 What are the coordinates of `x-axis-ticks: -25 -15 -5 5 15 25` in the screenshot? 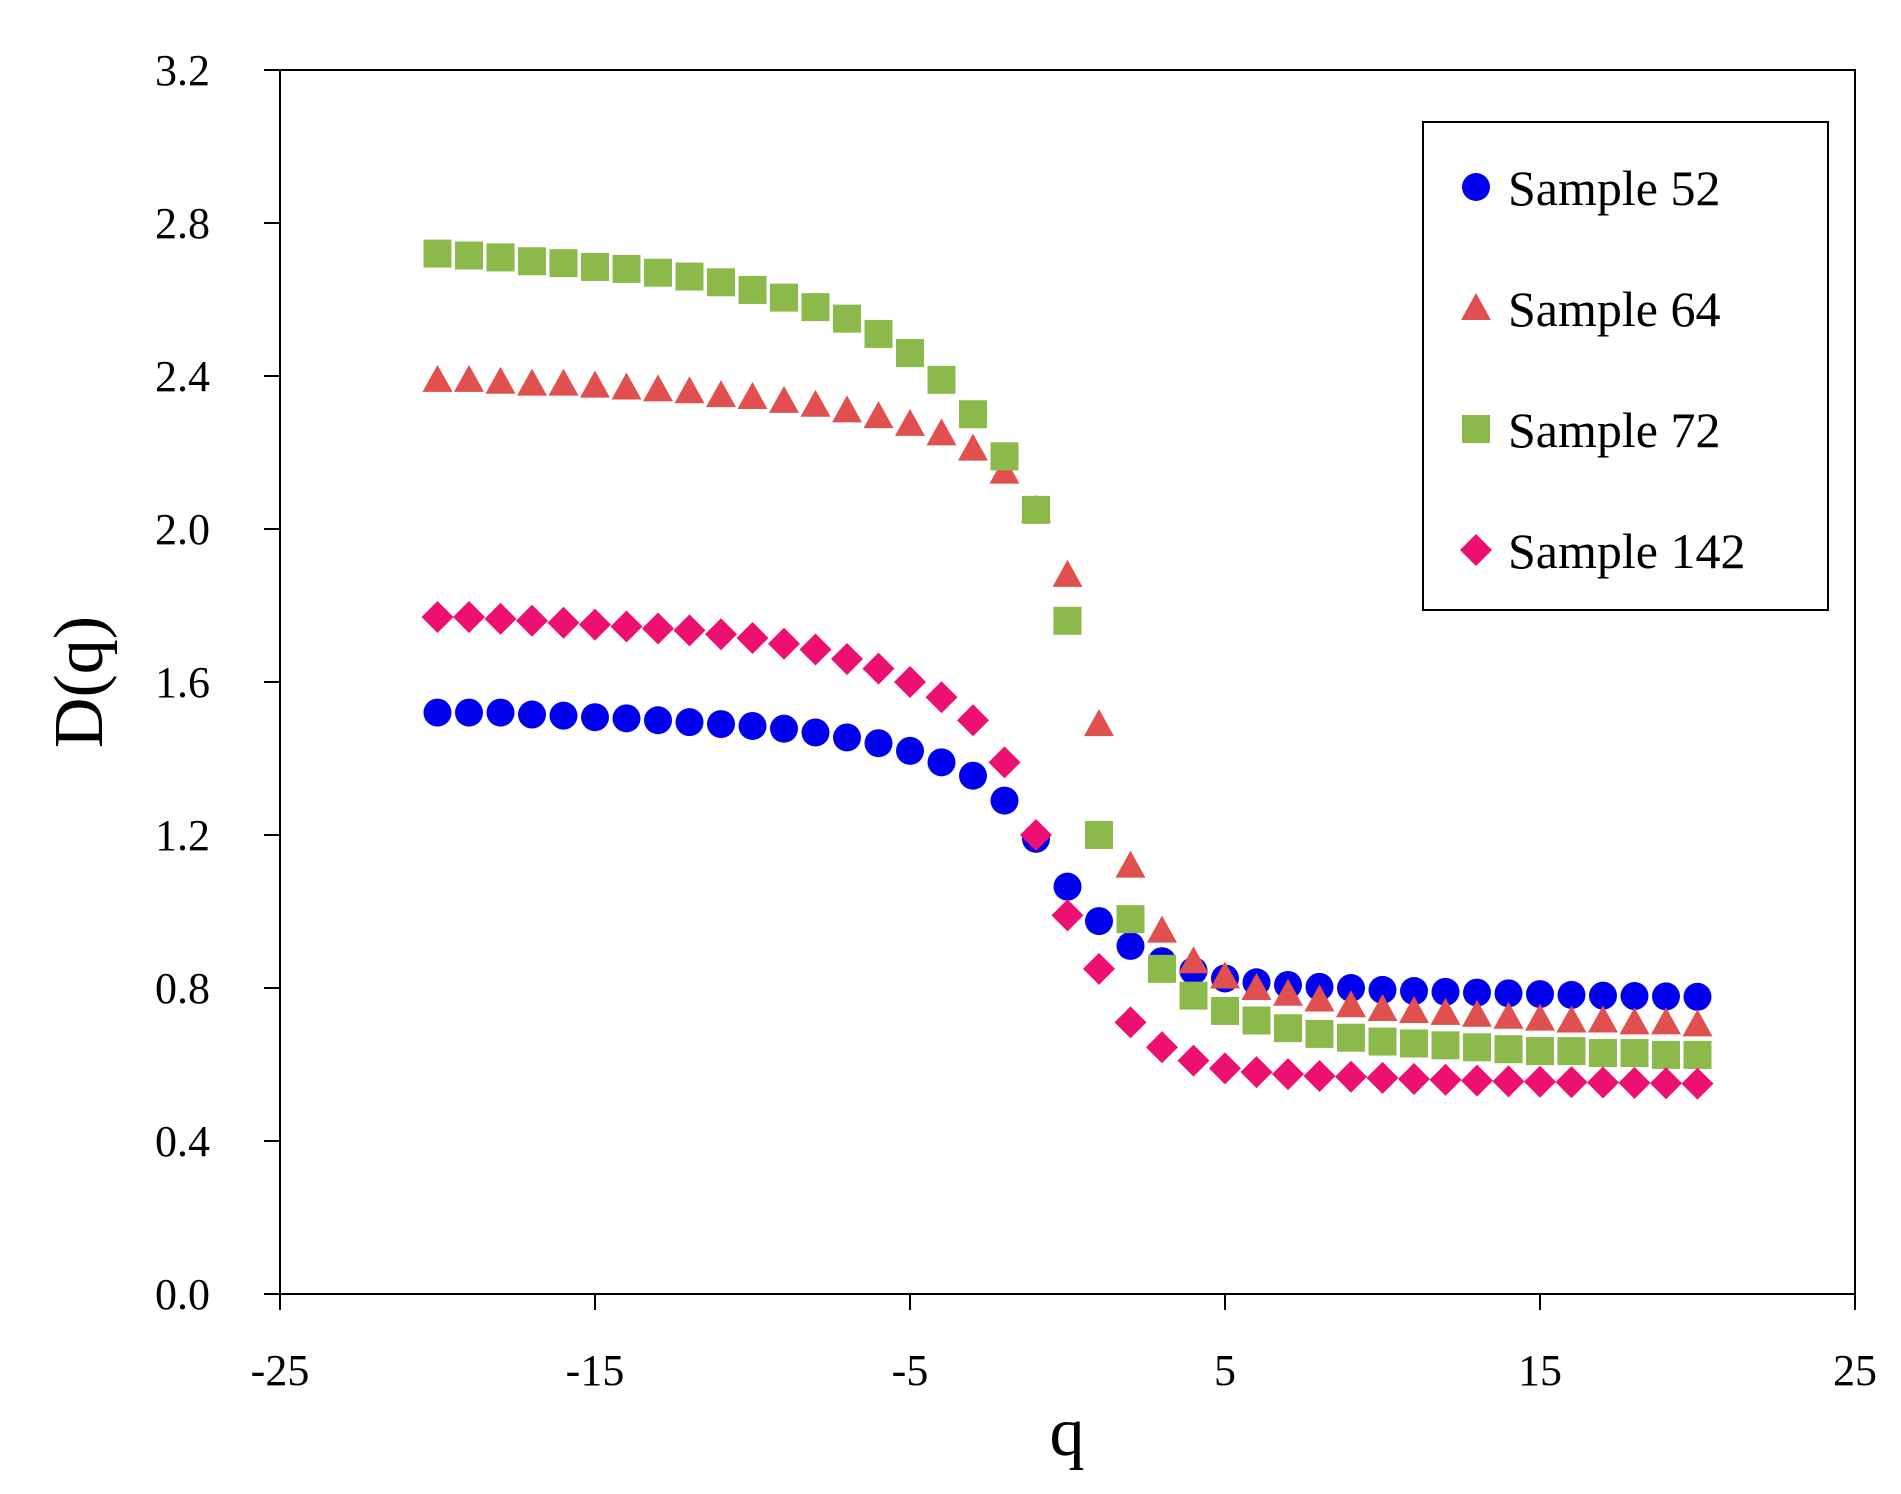 It's located at (1064, 1344).